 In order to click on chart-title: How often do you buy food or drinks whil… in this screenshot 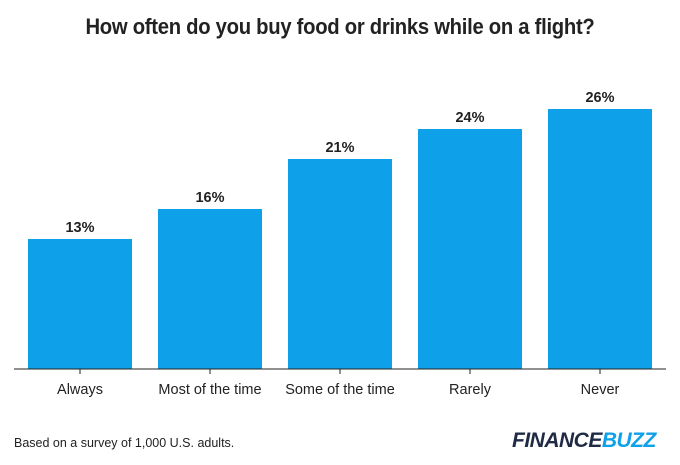, I will do `click(340, 26)`.